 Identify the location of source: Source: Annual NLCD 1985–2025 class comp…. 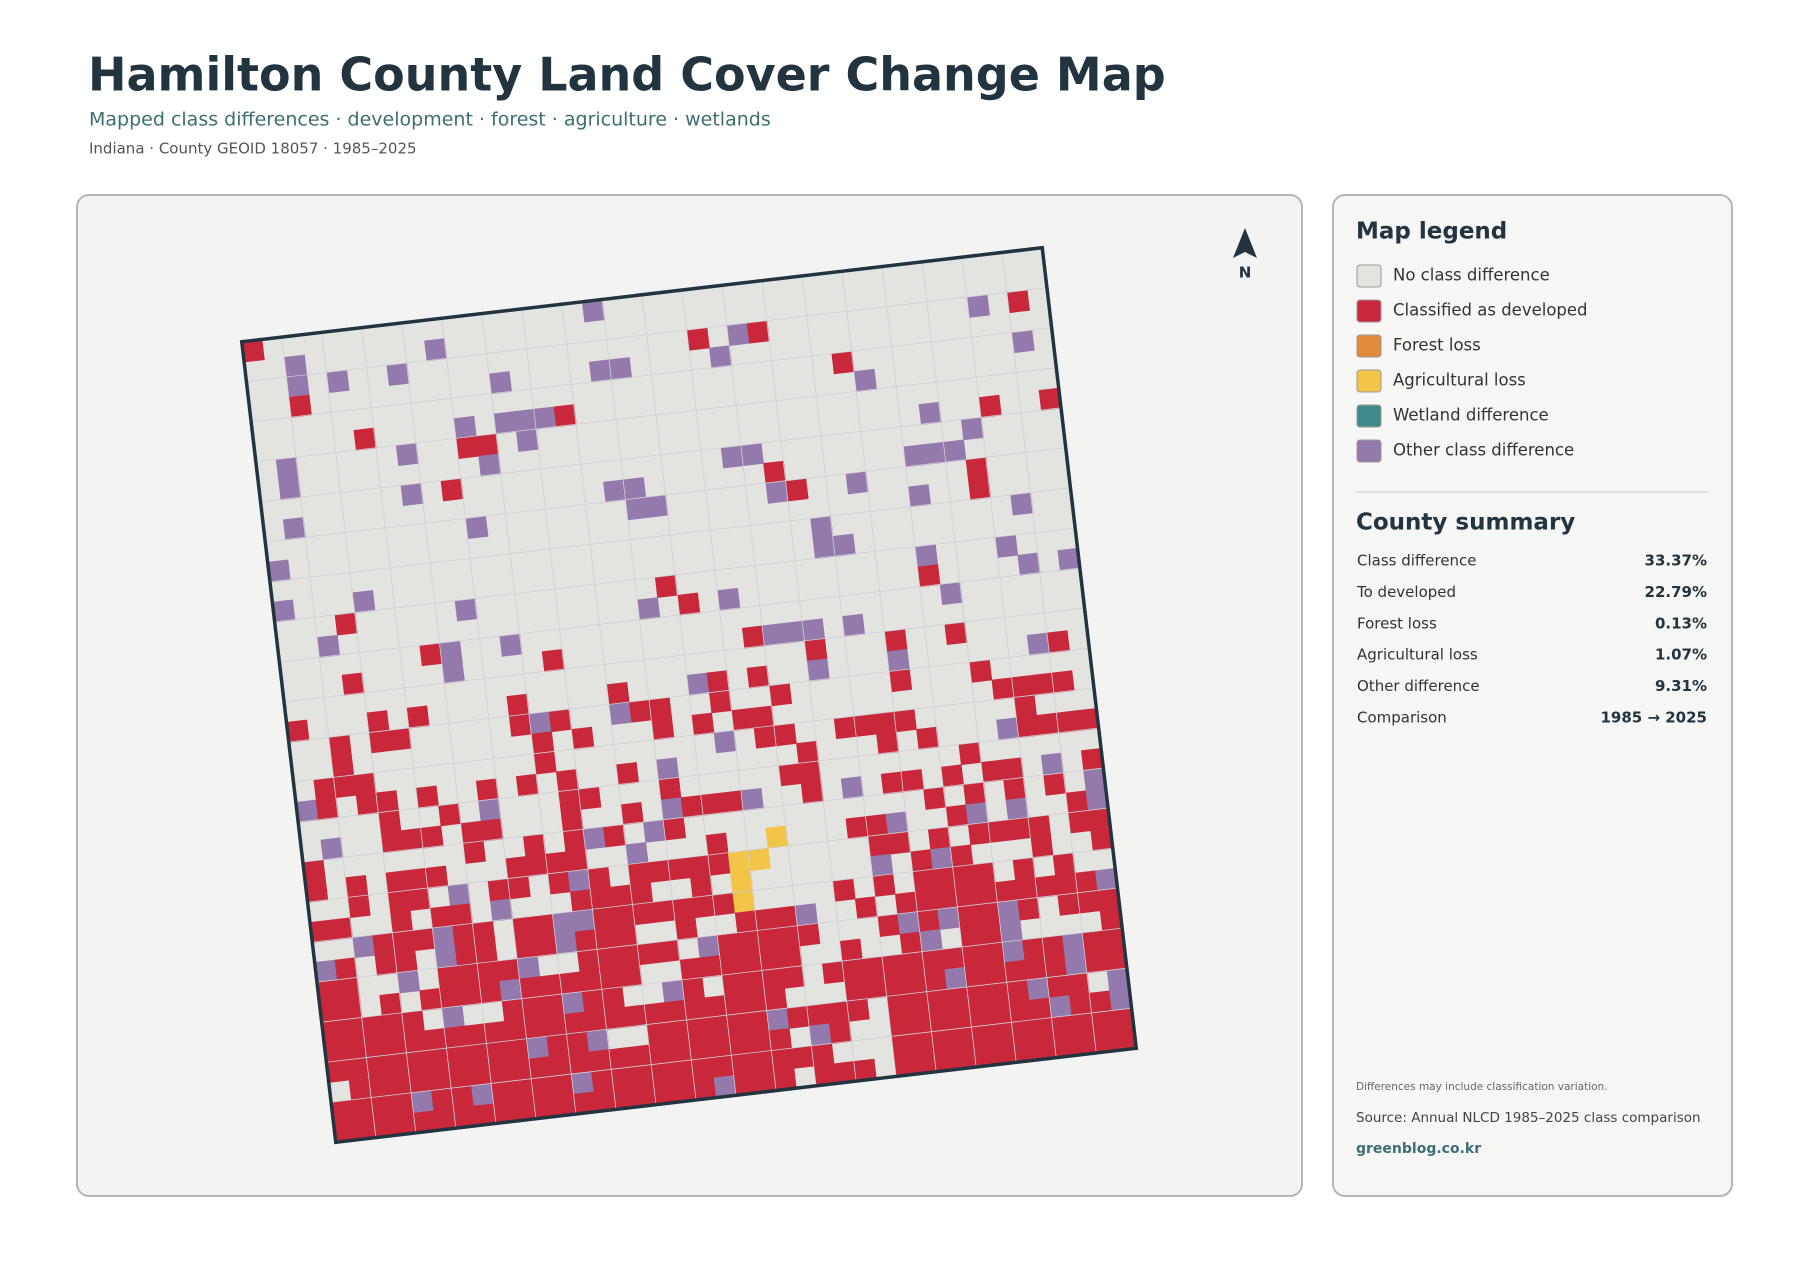
(1528, 1118).